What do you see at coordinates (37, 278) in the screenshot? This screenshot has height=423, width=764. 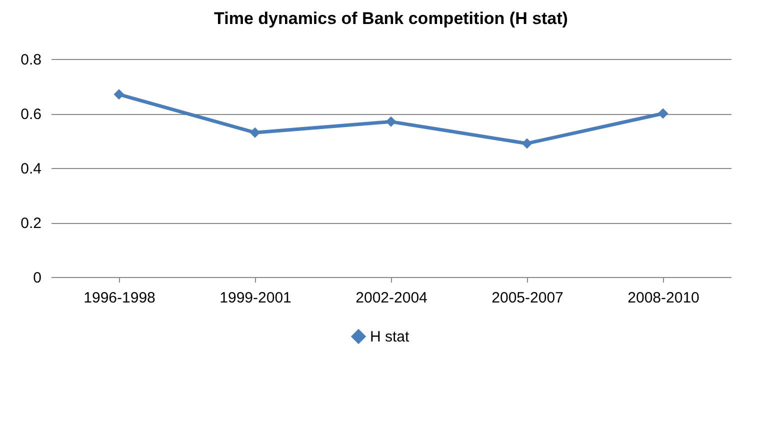 I see `y-tick-label: 0` at bounding box center [37, 278].